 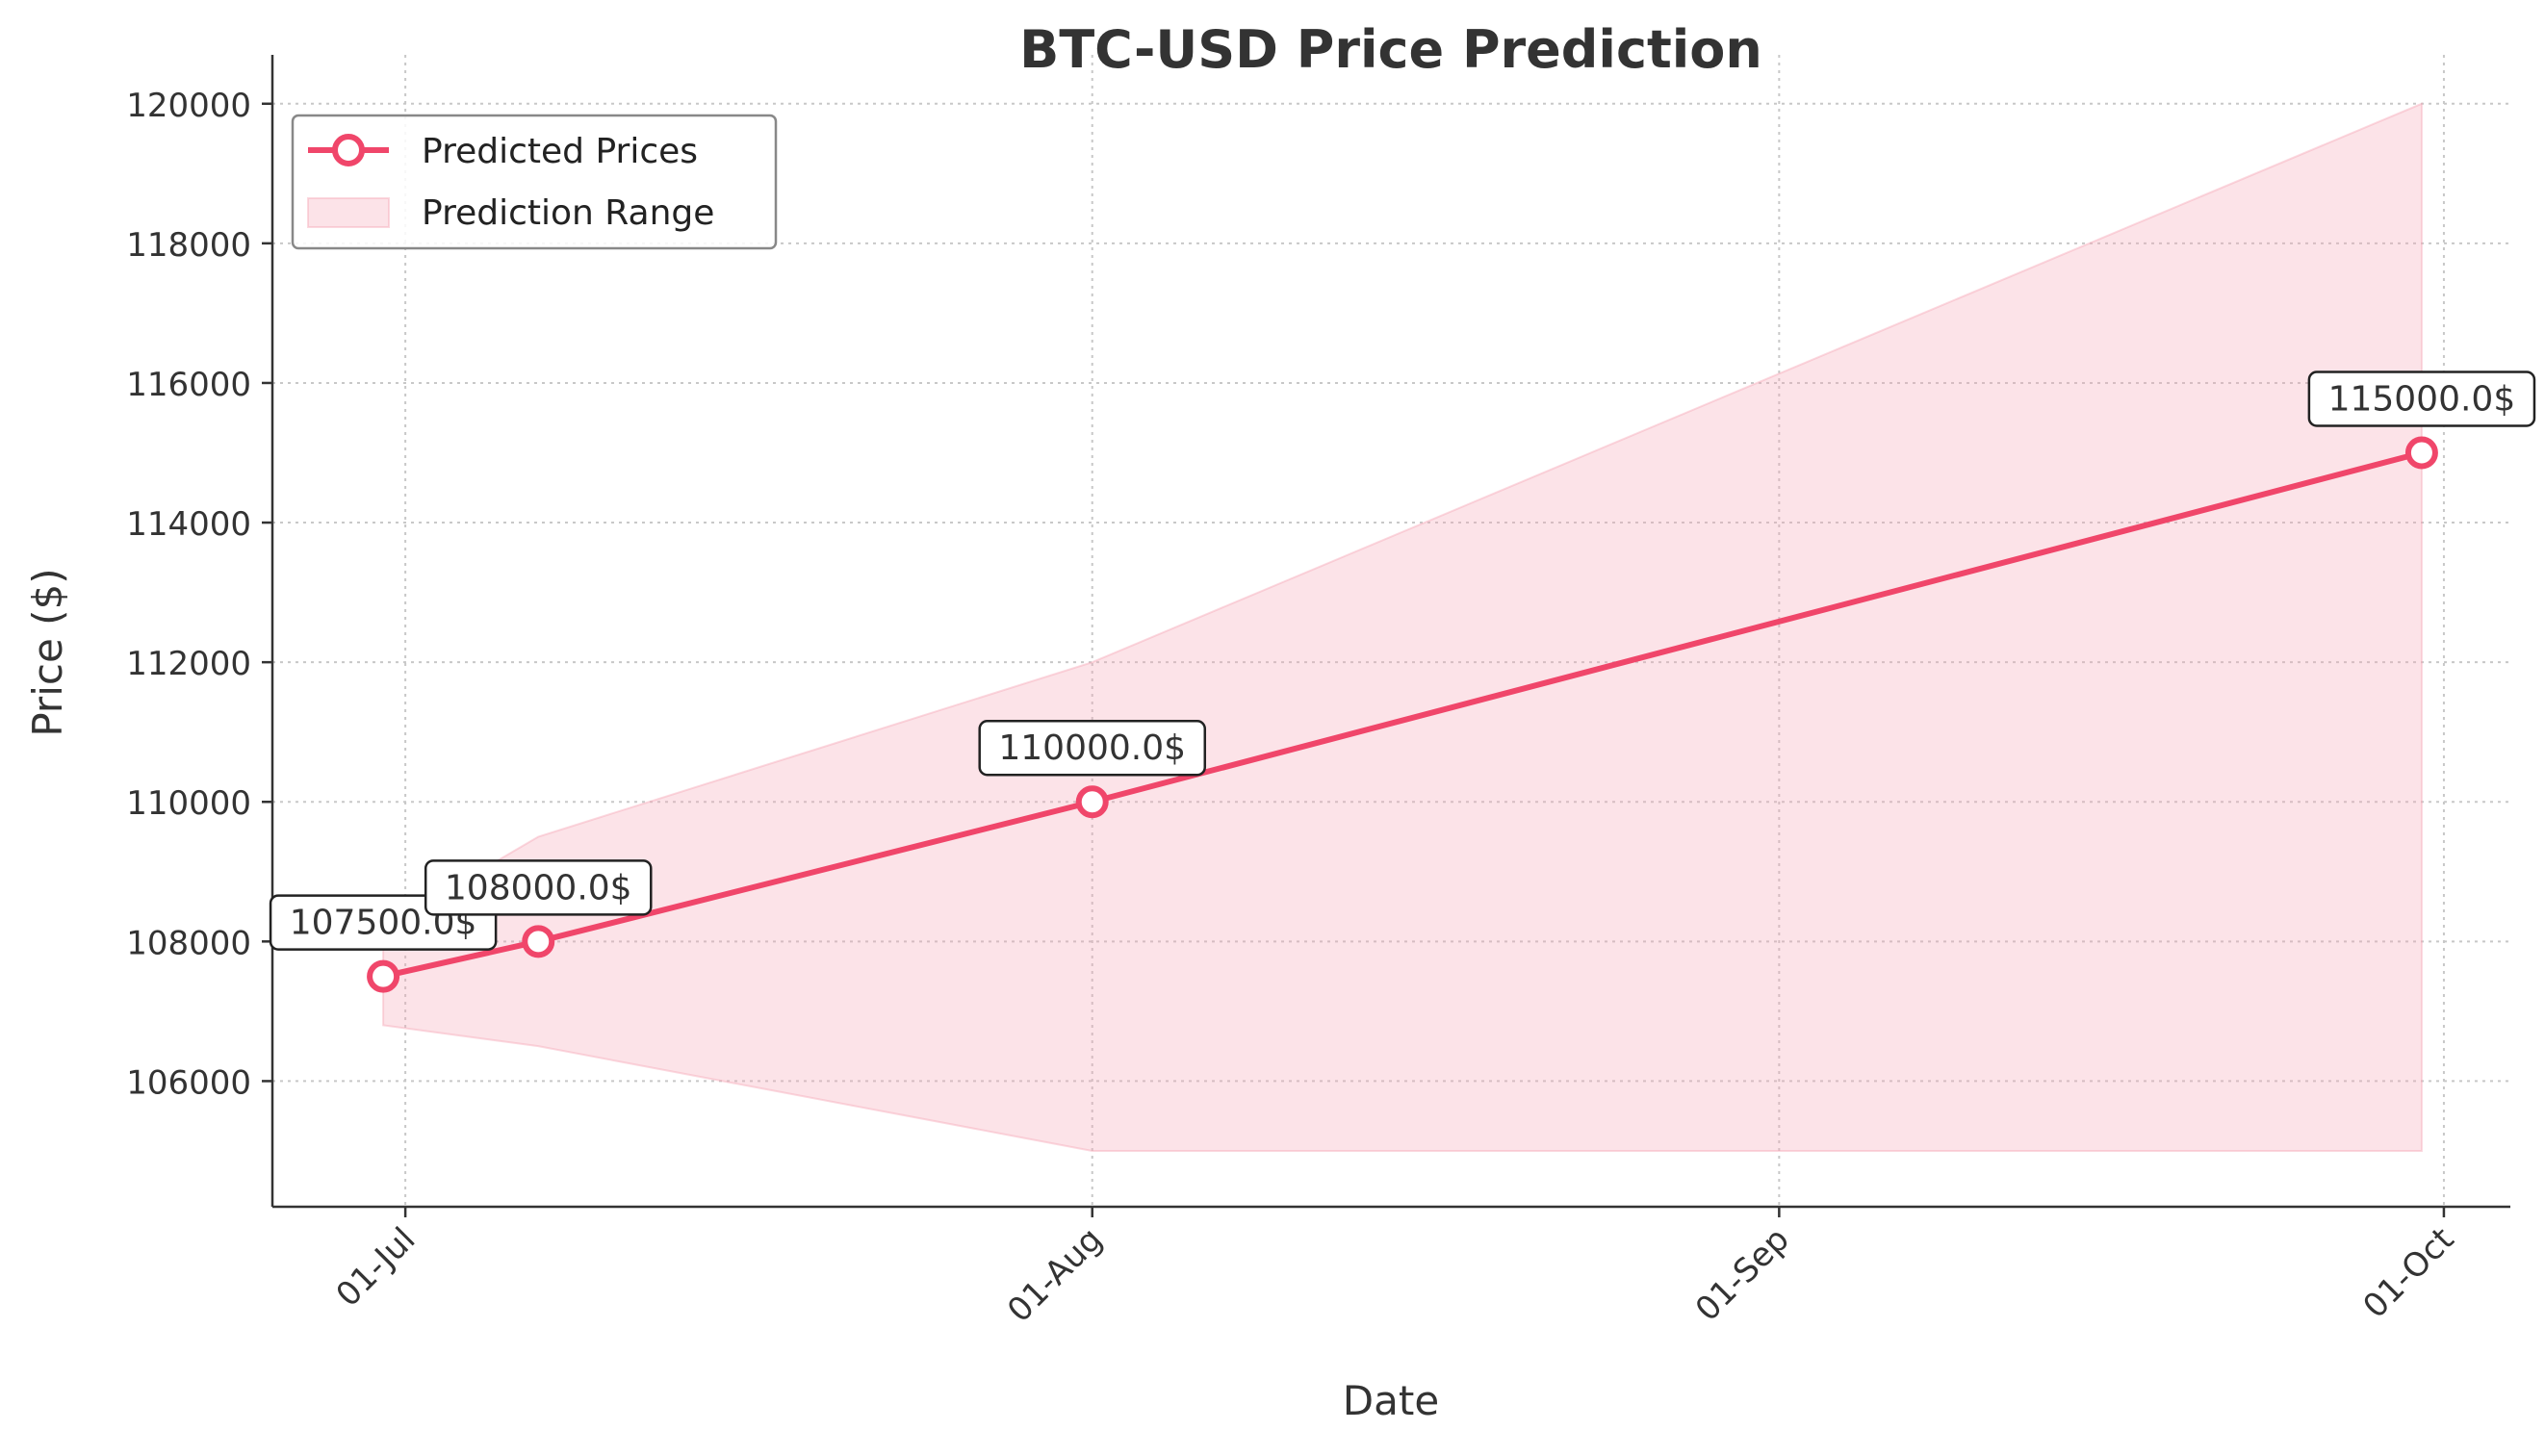 What do you see at coordinates (348, 150) in the screenshot?
I see `legend-marker-swatch` at bounding box center [348, 150].